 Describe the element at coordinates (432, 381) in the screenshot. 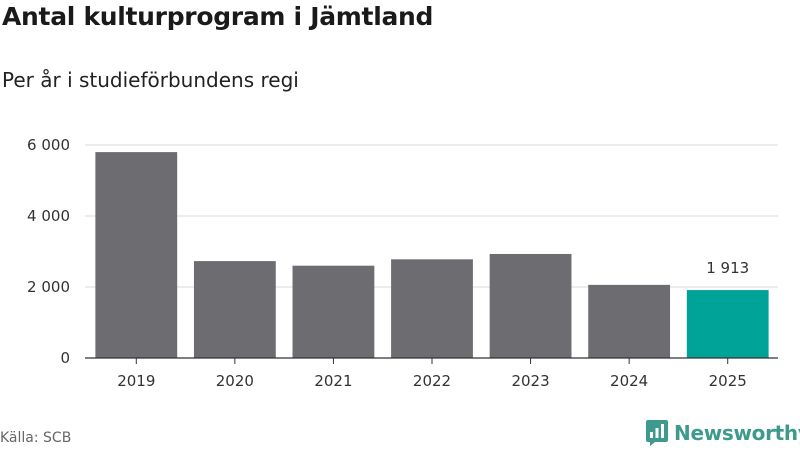

I see `x-tick-label: 2022` at that location.